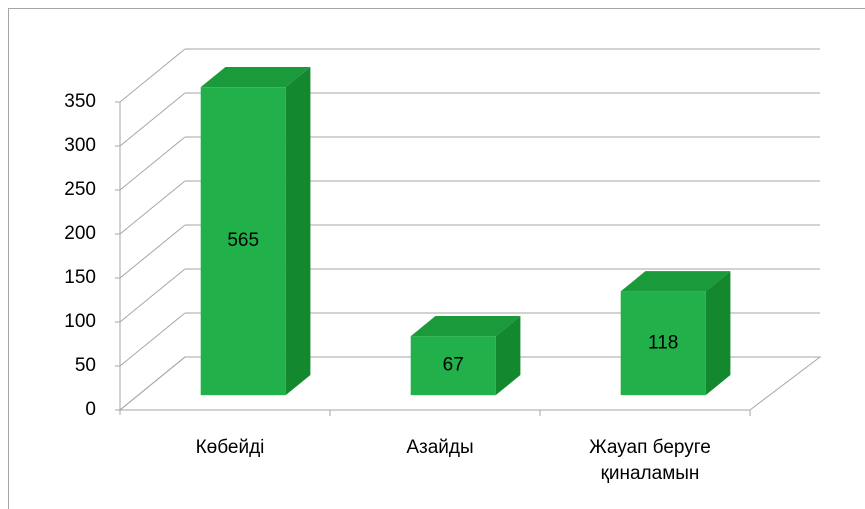 The height and width of the screenshot is (509, 865). Describe the element at coordinates (440, 447) in the screenshot. I see `x-tick-label: Азайды` at that location.